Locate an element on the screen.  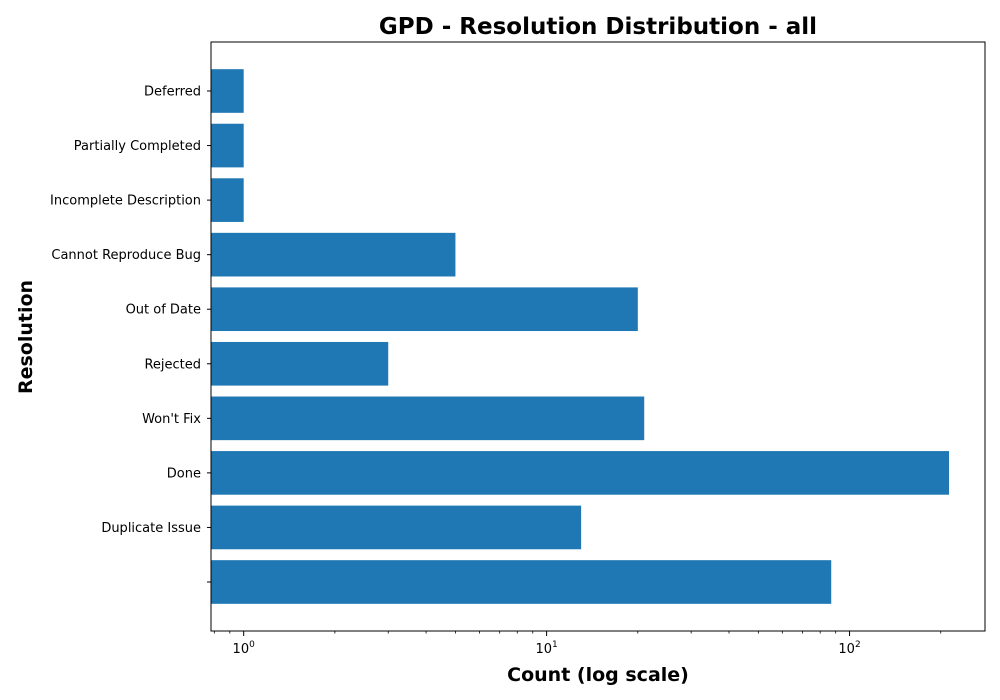
bar-won-t-fix is located at coordinates (428, 418).